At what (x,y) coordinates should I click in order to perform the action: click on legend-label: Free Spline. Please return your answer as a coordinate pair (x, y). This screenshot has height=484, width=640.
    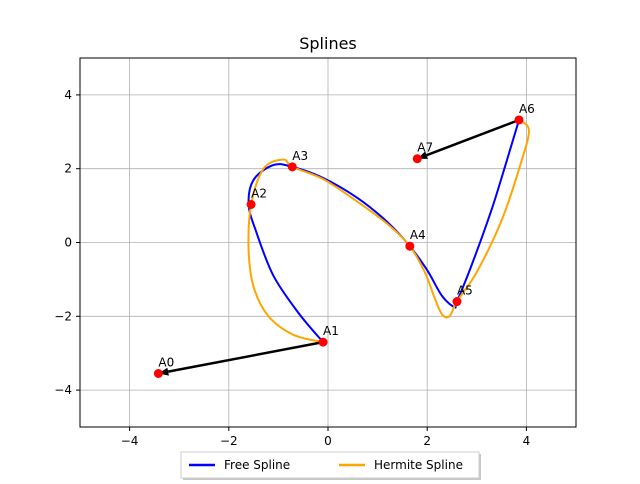
    Looking at the image, I should click on (257, 465).